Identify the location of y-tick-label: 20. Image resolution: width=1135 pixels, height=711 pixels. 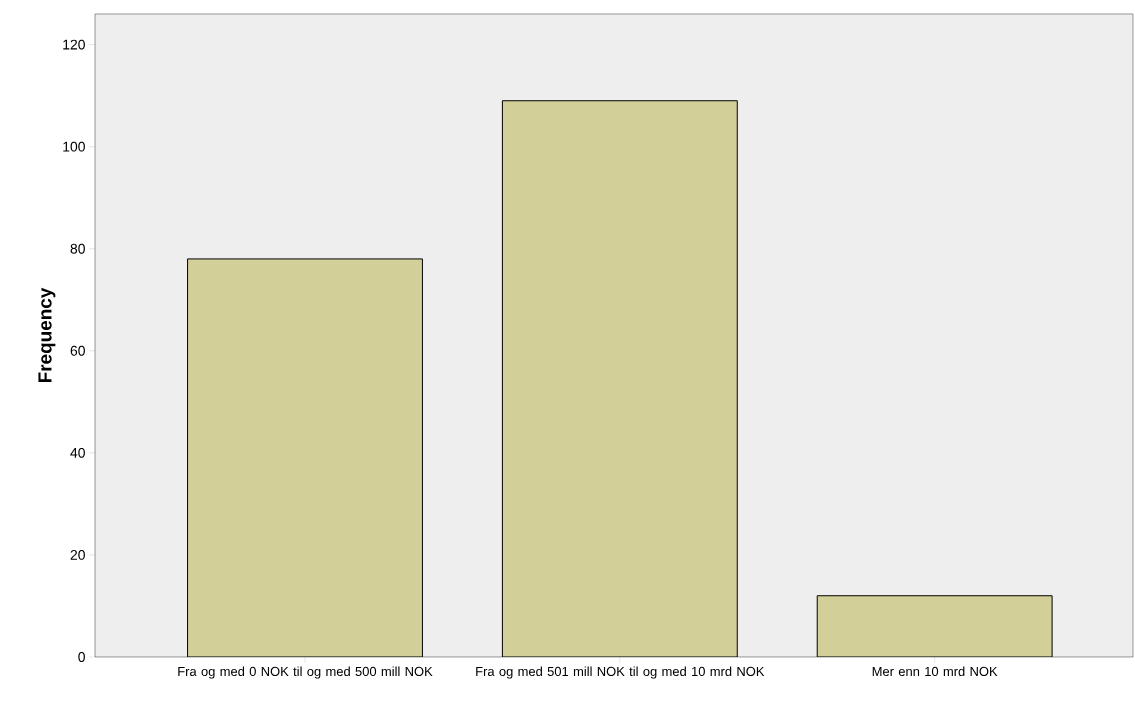
(77, 554).